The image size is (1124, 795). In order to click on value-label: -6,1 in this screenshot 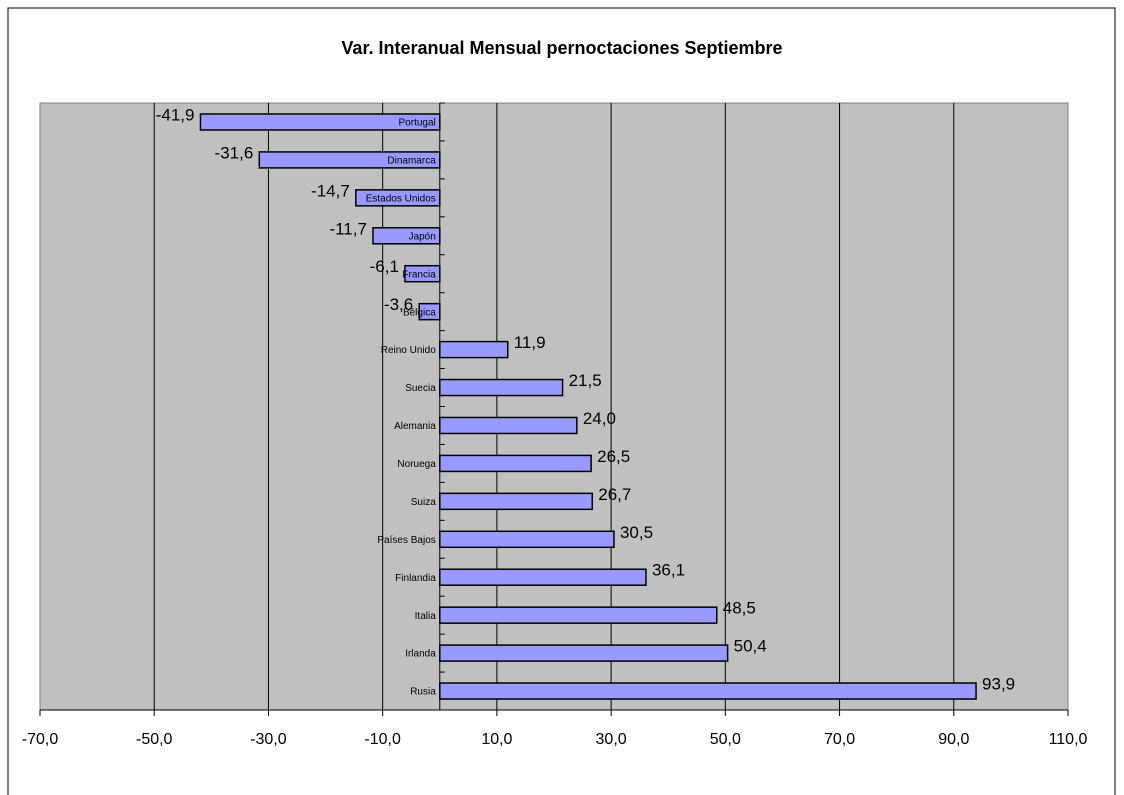, I will do `click(384, 266)`.